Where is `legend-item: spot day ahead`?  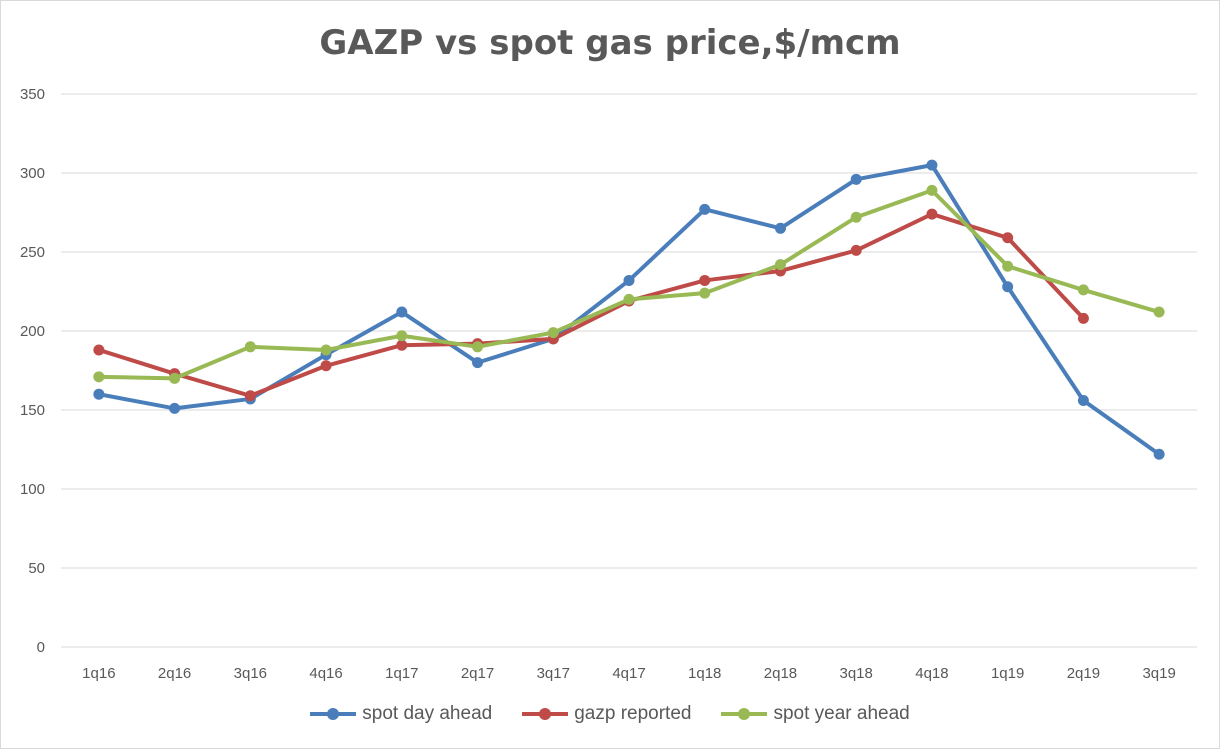 legend-item: spot day ahead is located at coordinates (401, 714).